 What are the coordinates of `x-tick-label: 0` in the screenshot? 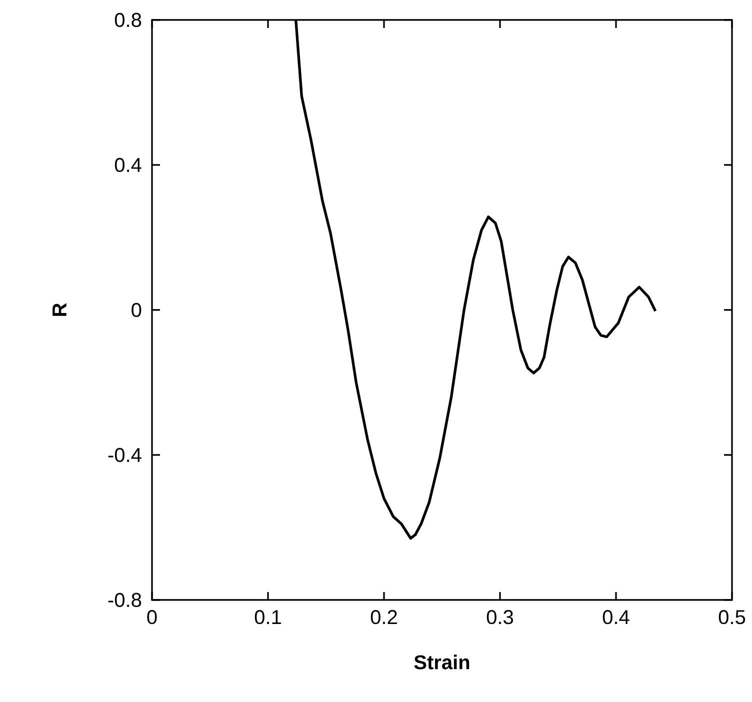 It's located at (152, 617).